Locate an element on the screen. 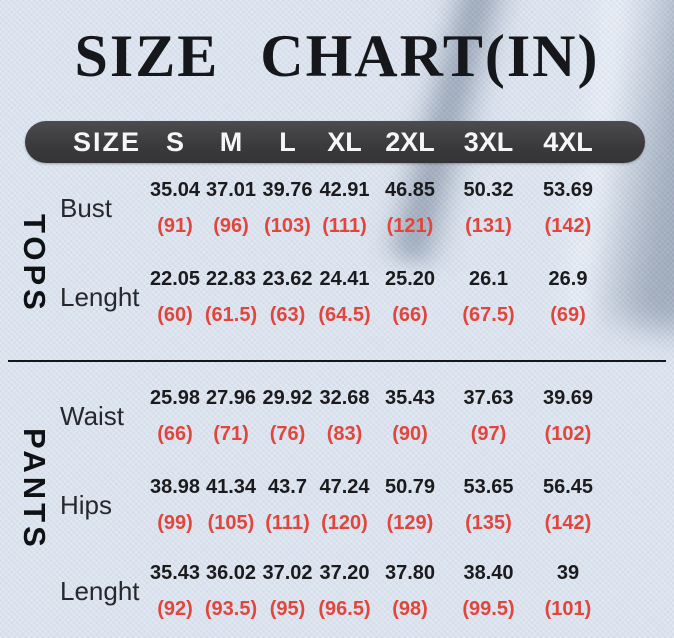 Image resolution: width=674 pixels, height=638 pixels. cm-value: (120) is located at coordinates (344, 523).